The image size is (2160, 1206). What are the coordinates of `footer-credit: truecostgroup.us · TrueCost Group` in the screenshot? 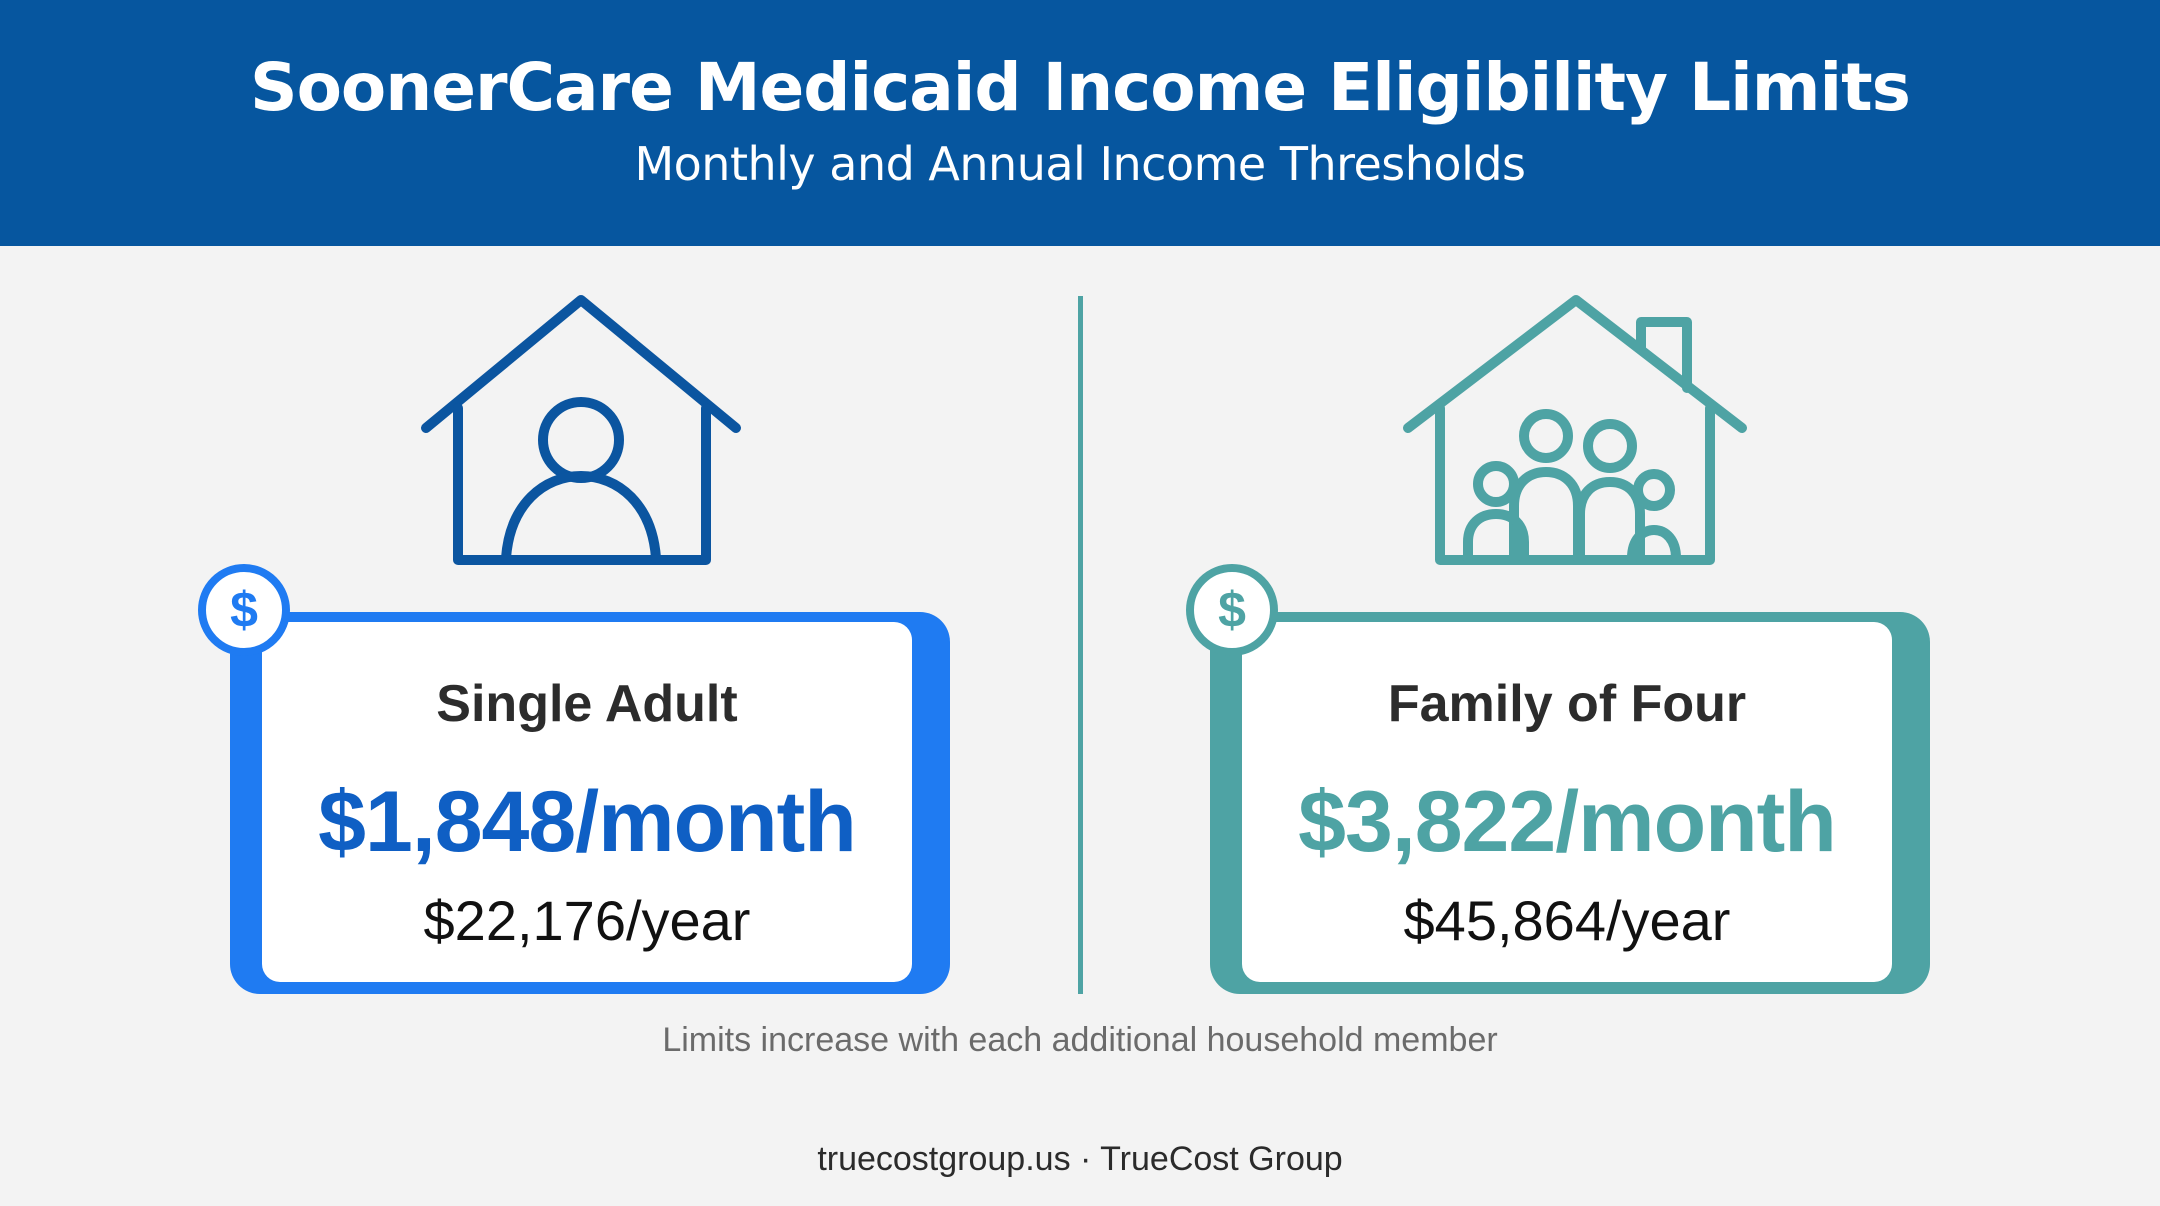 It's located at (1080, 1159).